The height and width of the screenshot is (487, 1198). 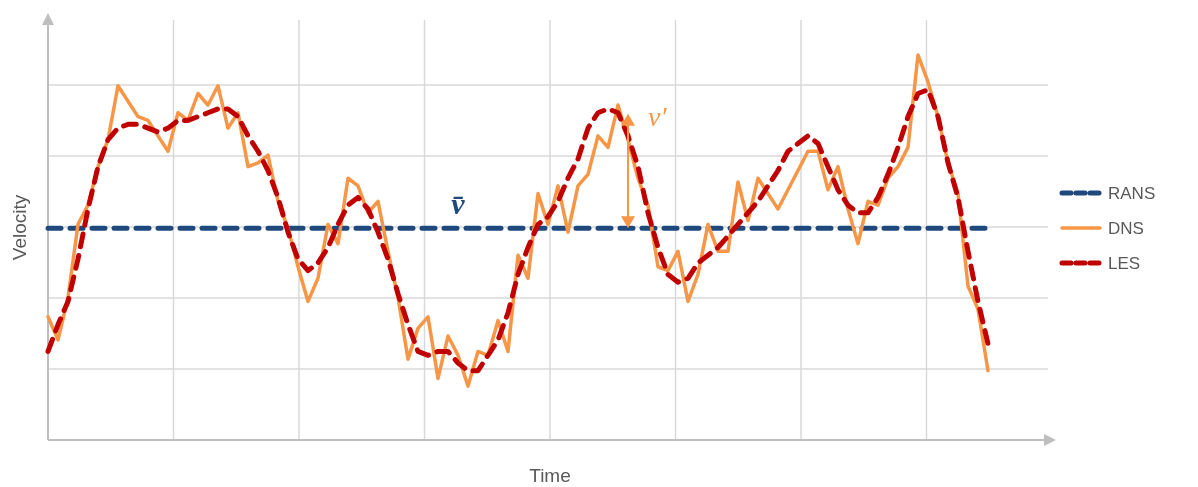 What do you see at coordinates (1124, 263) in the screenshot?
I see `legend-label: LES` at bounding box center [1124, 263].